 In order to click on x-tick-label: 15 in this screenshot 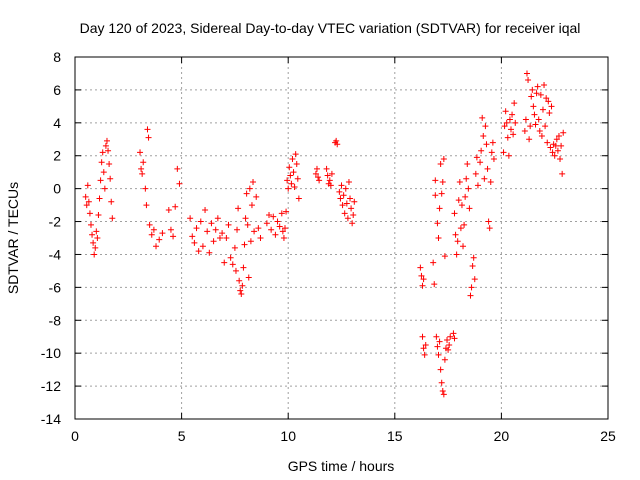, I will do `click(395, 436)`.